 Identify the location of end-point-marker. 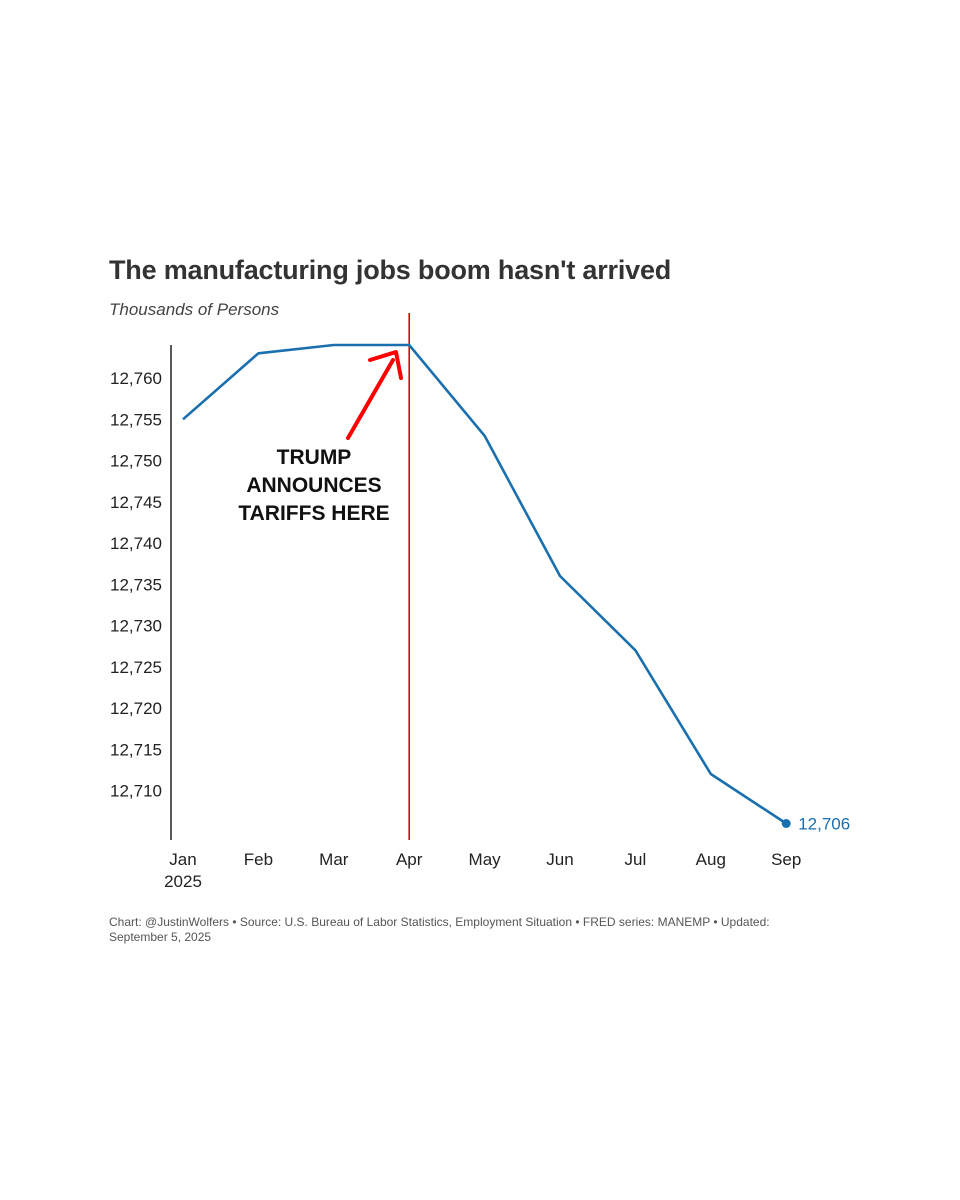
(786, 823).